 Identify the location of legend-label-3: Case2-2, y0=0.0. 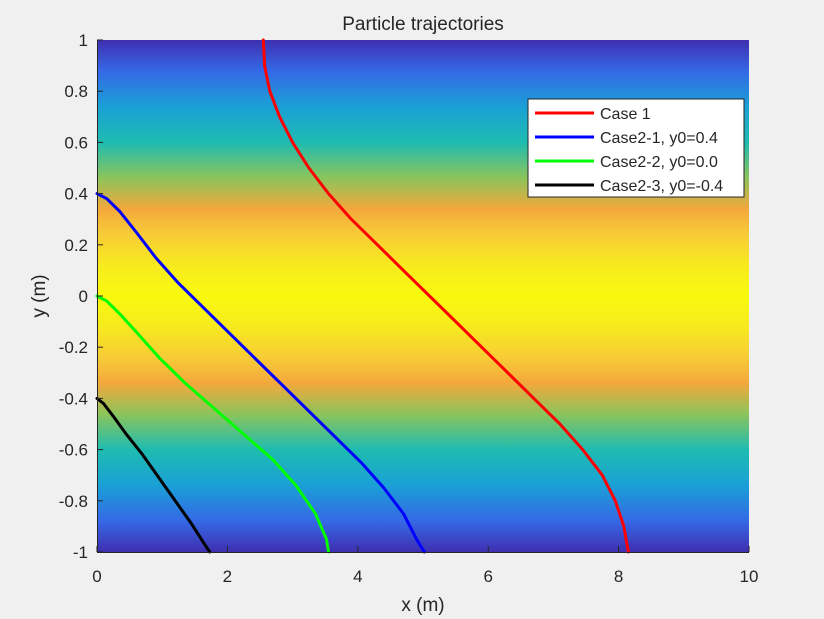
(659, 162).